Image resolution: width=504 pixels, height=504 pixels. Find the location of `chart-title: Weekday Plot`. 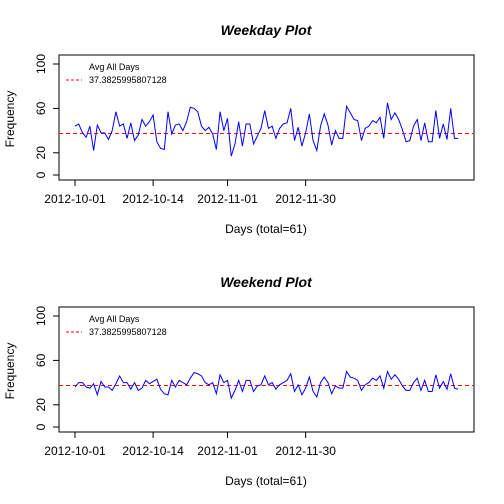

chart-title: Weekday Plot is located at coordinates (267, 30).